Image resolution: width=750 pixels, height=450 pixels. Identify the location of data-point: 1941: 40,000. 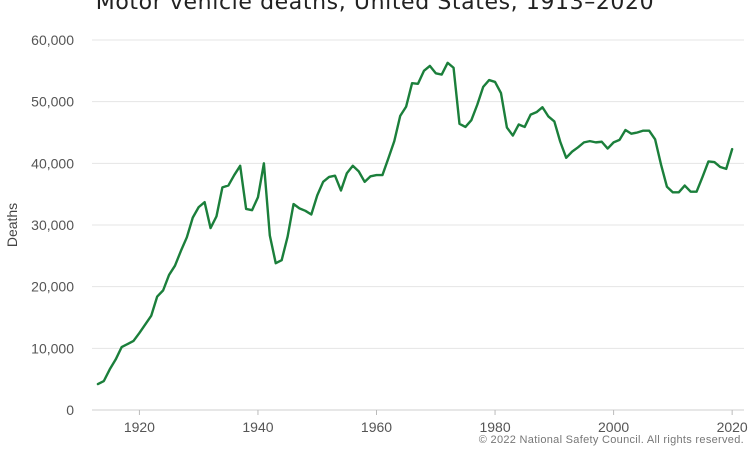
(263, 163).